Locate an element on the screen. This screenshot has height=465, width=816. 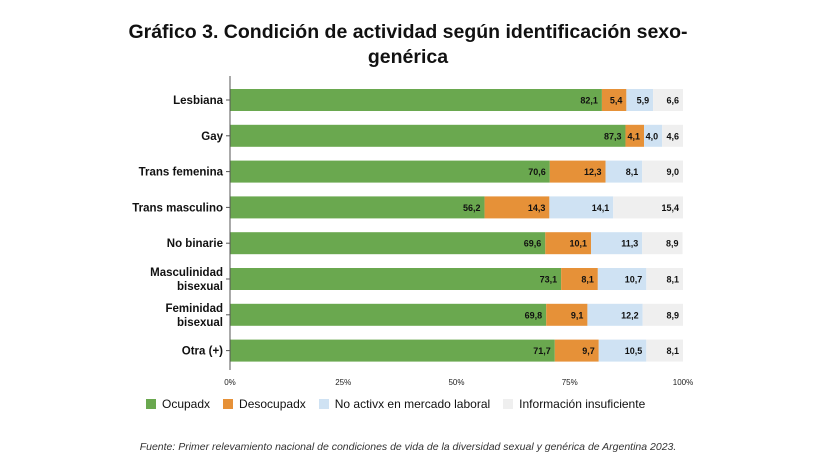
legend-label-ocupadx: Ocupadx is located at coordinates (186, 404).